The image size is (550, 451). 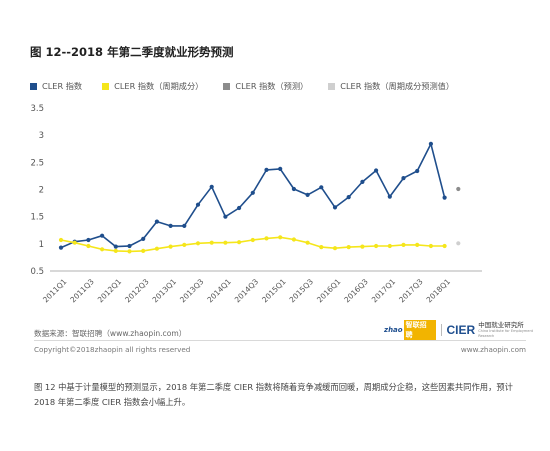 I want to click on x-tick-label: 2013Q1, so click(x=165, y=291).